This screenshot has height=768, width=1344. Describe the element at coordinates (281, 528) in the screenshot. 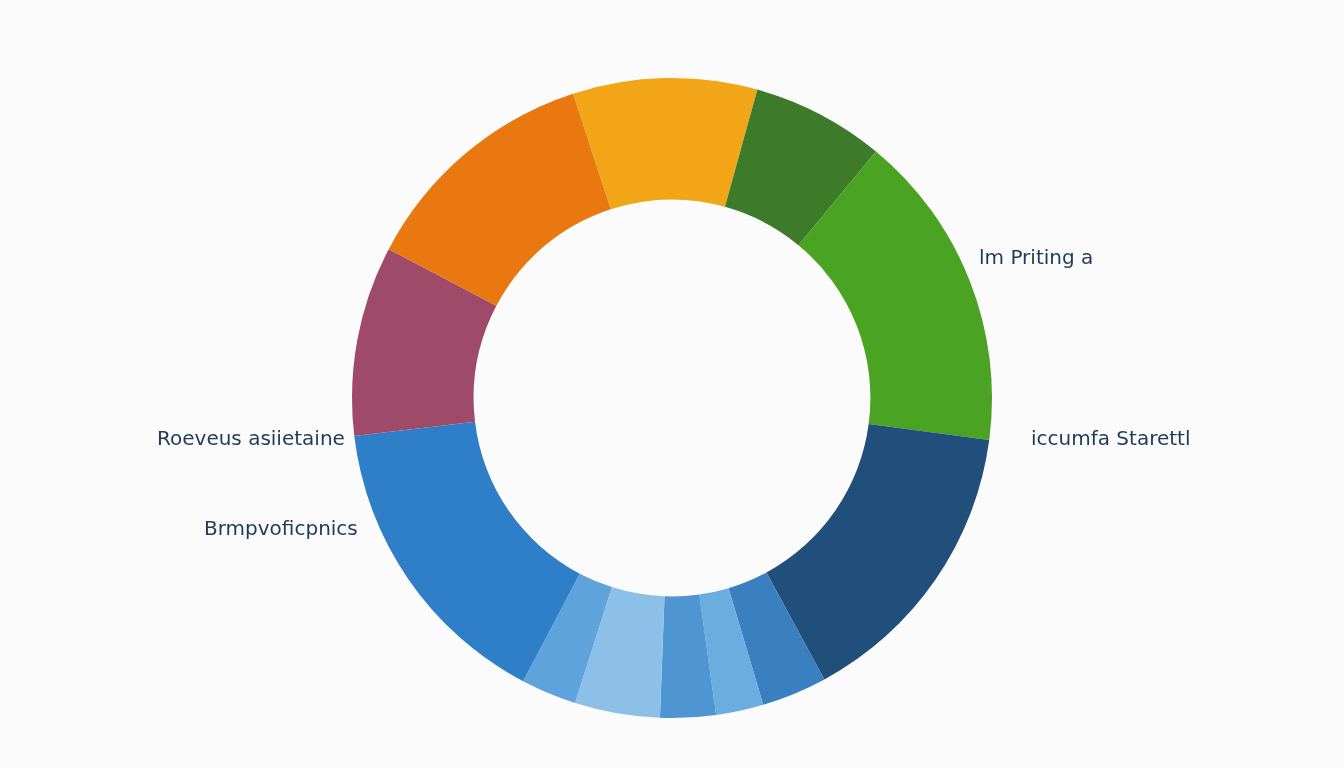

I see `text: Brmpvoficpnics` at that location.